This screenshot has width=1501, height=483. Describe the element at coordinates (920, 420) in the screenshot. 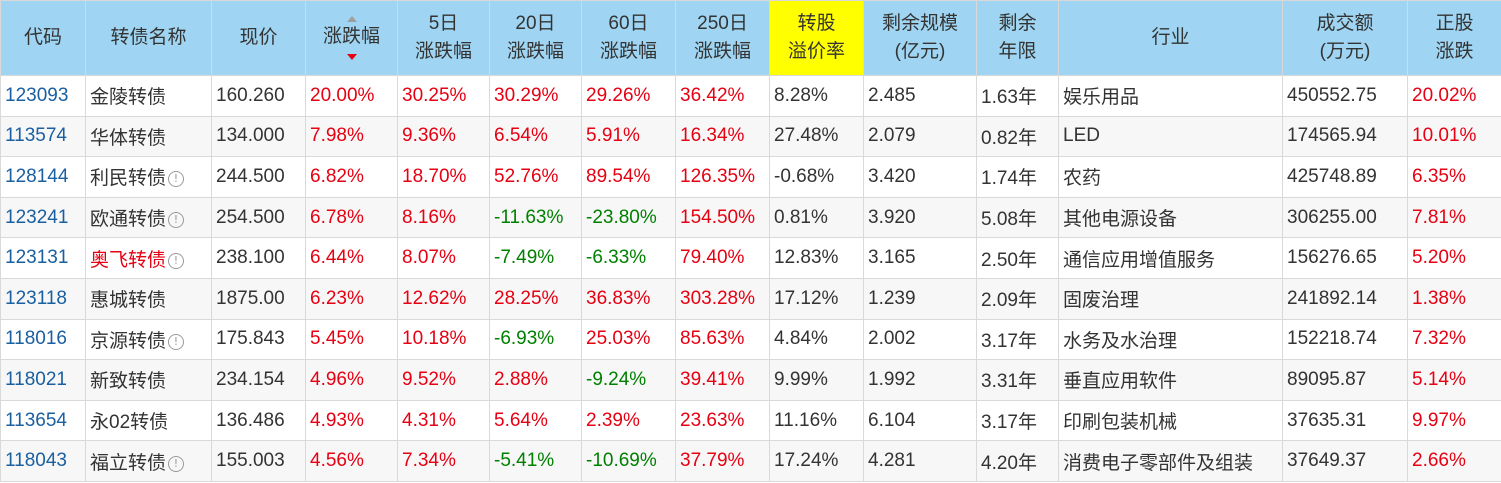

I see `cell-remaining-scale: 6.104` at that location.